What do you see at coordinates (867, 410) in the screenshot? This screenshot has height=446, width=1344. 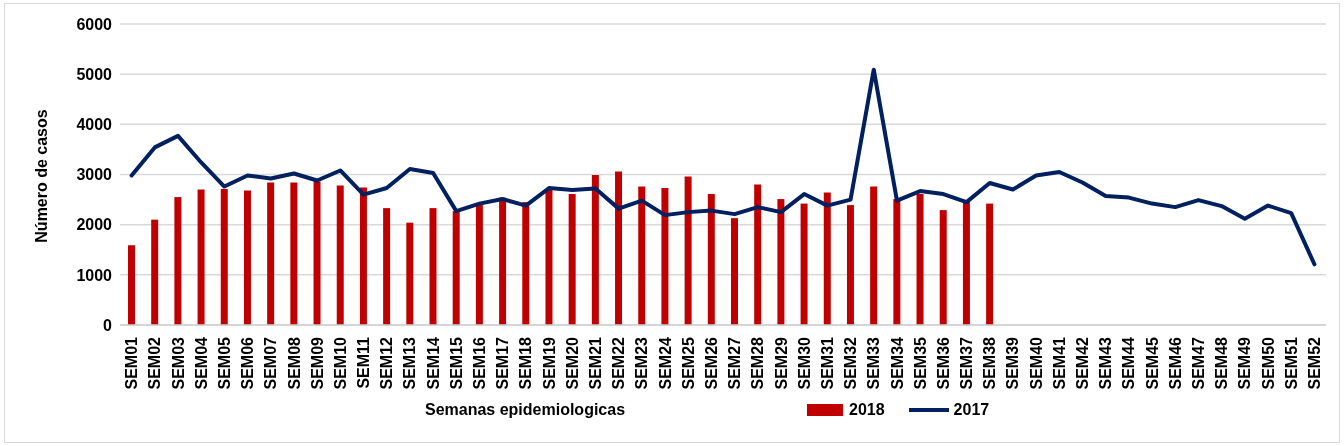 I see `legend-label: 2018` at bounding box center [867, 410].